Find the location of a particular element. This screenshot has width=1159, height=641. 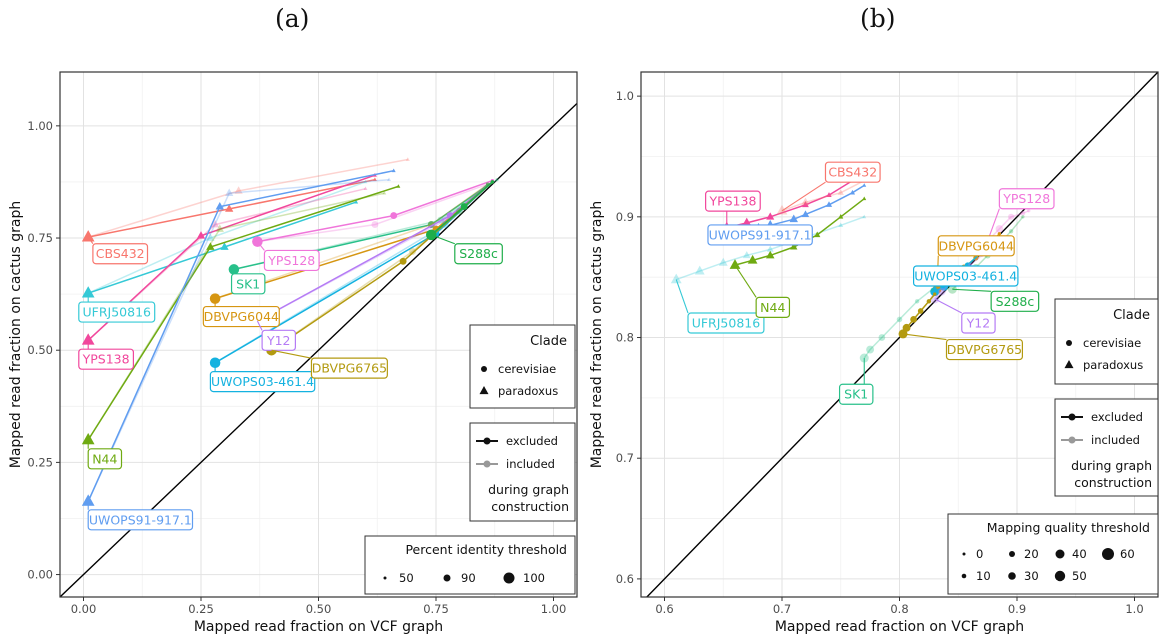

legend-circle-marker is located at coordinates (1069, 343).